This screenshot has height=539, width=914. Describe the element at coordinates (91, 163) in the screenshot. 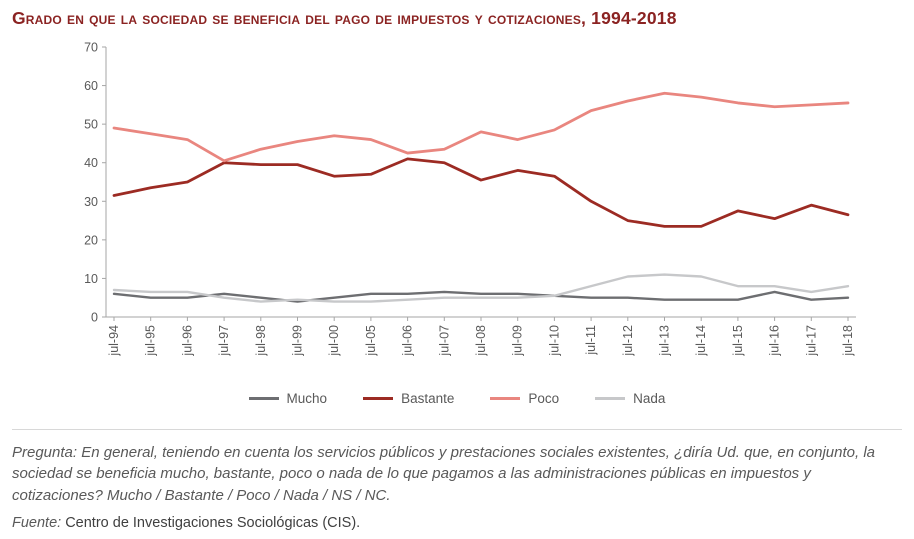

I see `y-axis-tick-label: 40` at that location.